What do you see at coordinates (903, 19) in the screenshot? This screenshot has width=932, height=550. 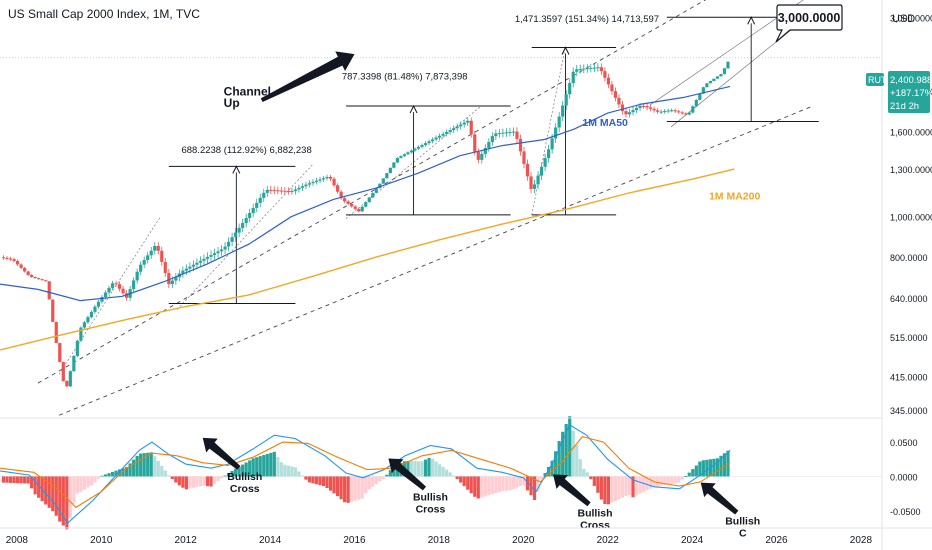 I see `currency-label: USD` at bounding box center [903, 19].